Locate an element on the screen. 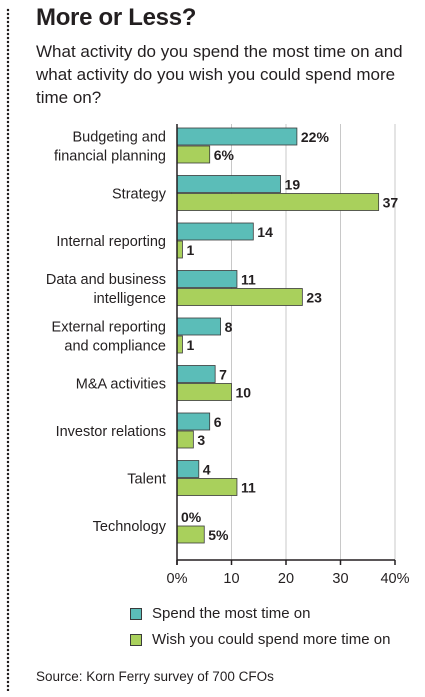 This screenshot has width=425, height=697. data-label: 8 is located at coordinates (229, 327).